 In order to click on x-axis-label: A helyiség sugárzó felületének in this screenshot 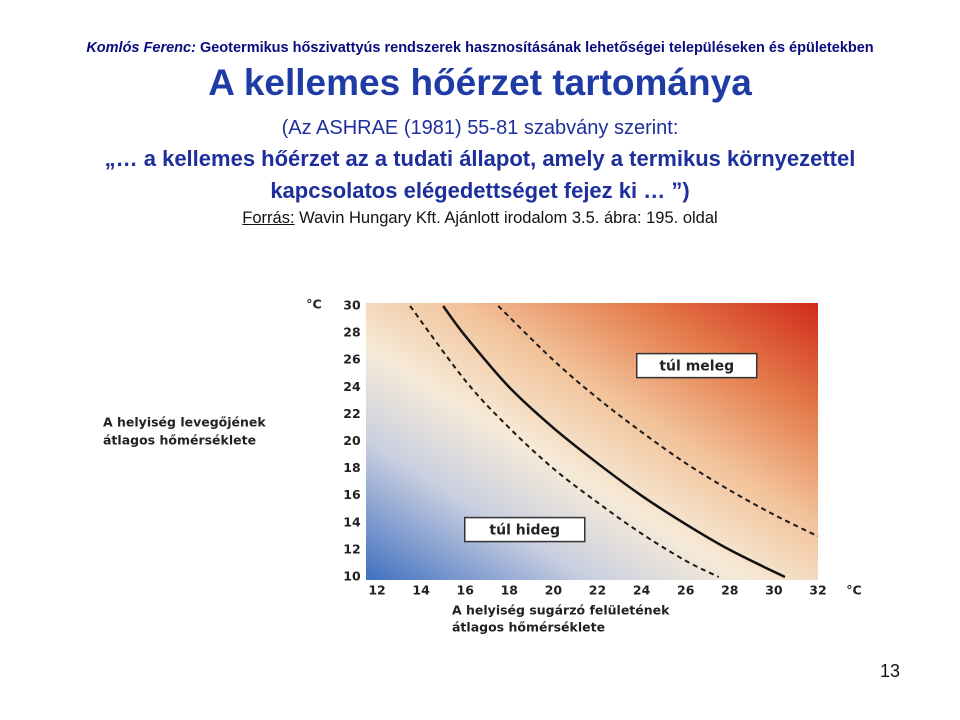, I will do `click(561, 610)`.